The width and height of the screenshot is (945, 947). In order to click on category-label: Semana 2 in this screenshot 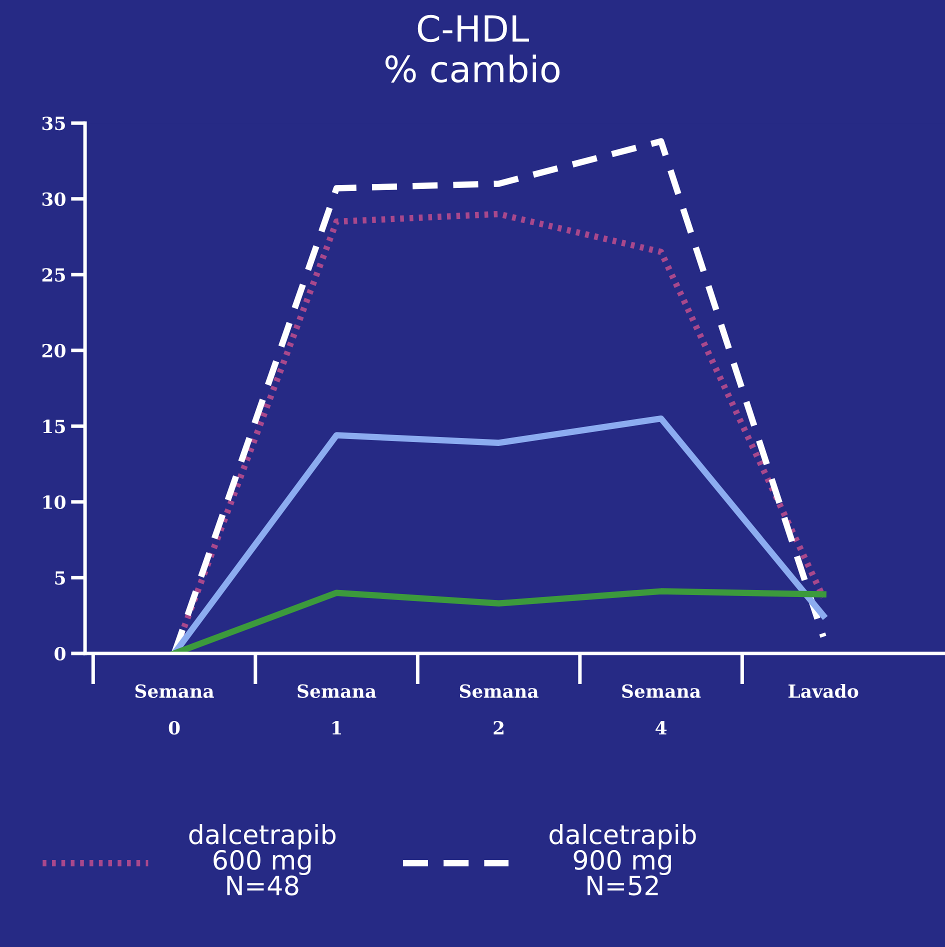, I will do `click(499, 709)`.